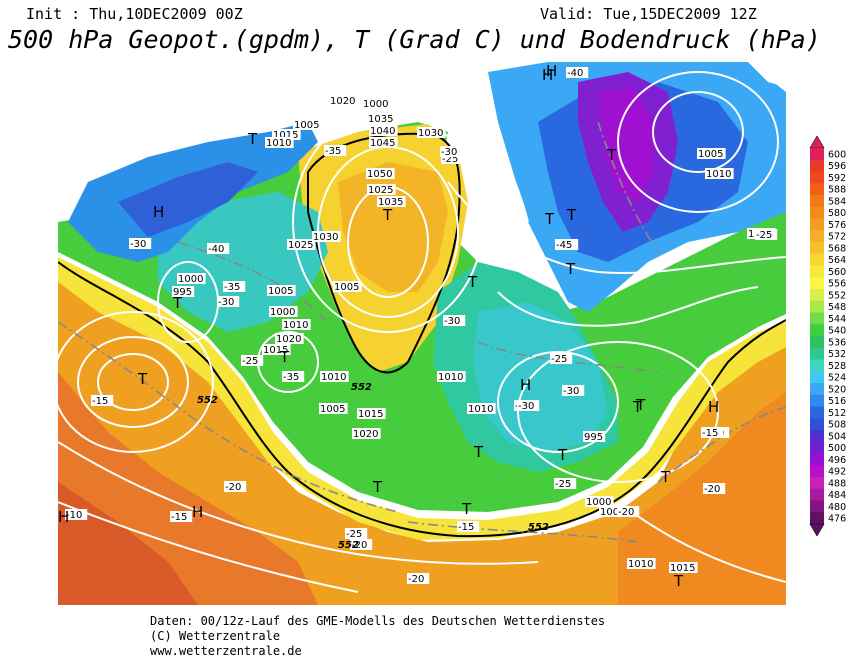 The width and height of the screenshot is (858, 671). What do you see at coordinates (291, 377) in the screenshot?
I see `isotherm-label: -35` at bounding box center [291, 377].